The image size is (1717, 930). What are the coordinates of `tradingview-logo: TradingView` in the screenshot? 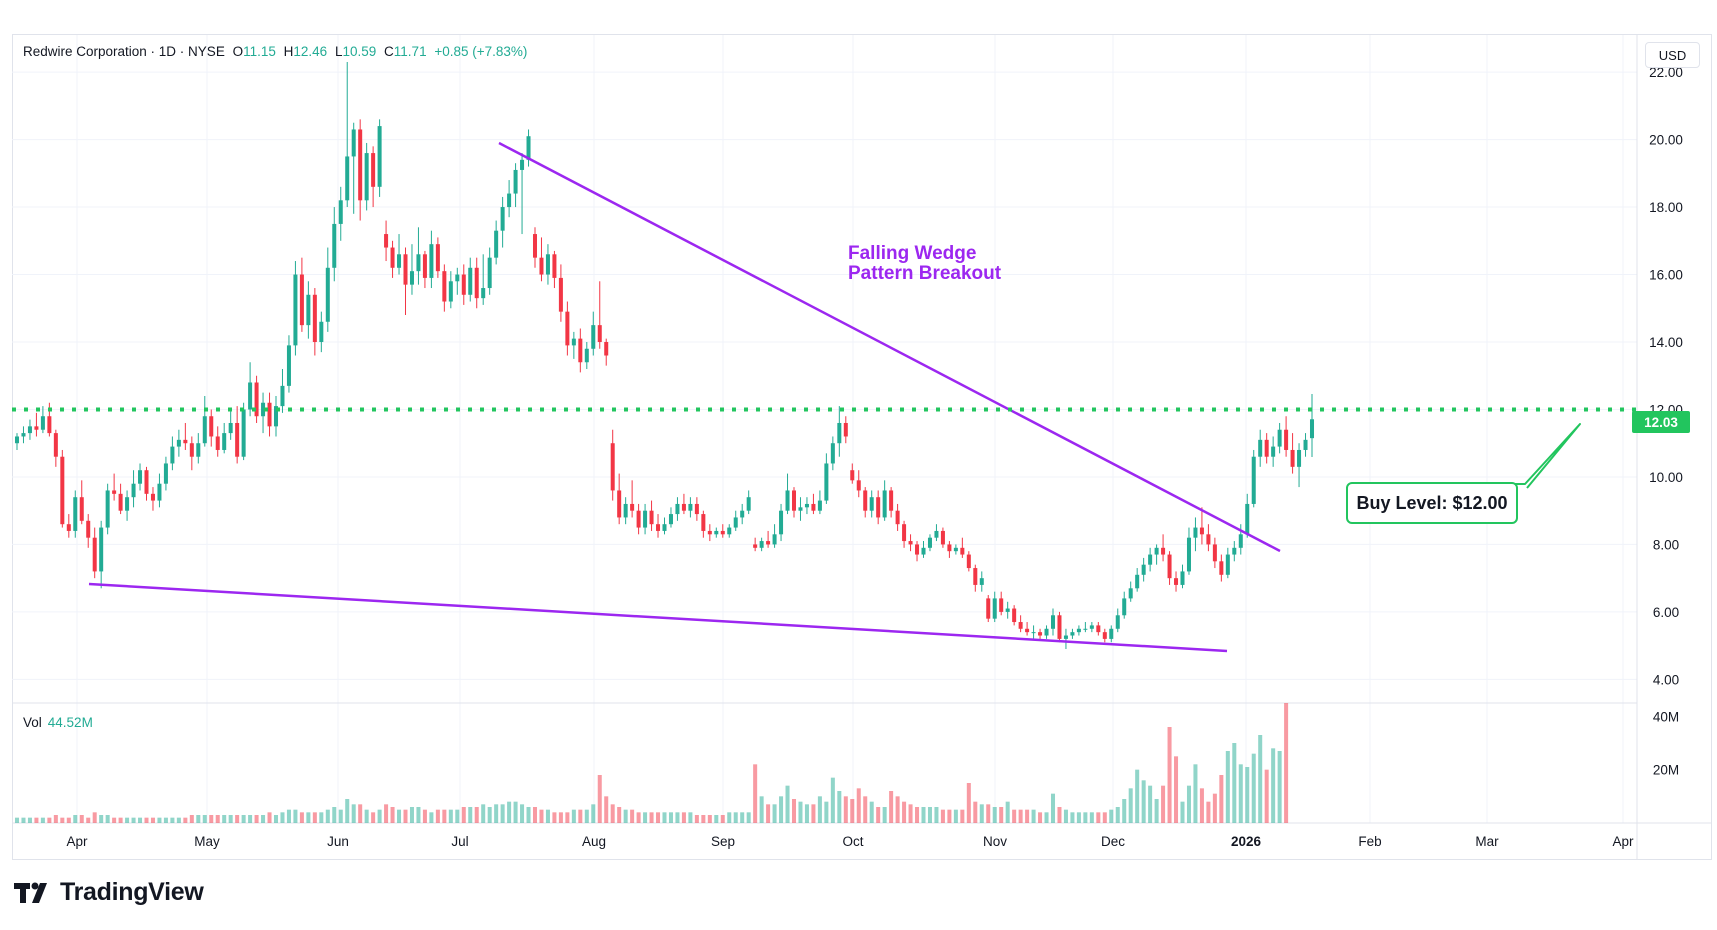 It's located at (109, 892).